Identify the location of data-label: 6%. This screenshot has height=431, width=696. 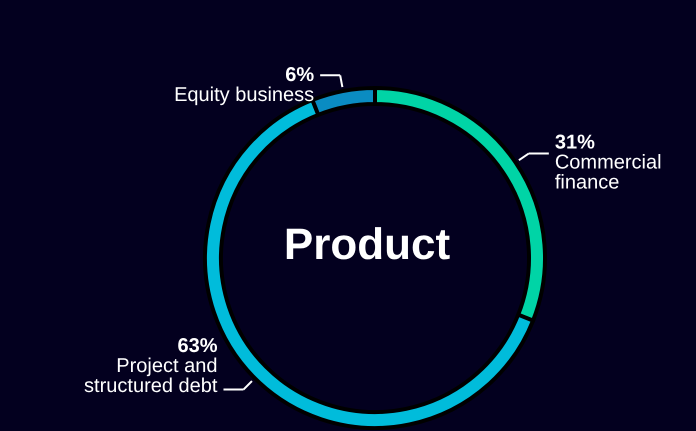
(299, 75).